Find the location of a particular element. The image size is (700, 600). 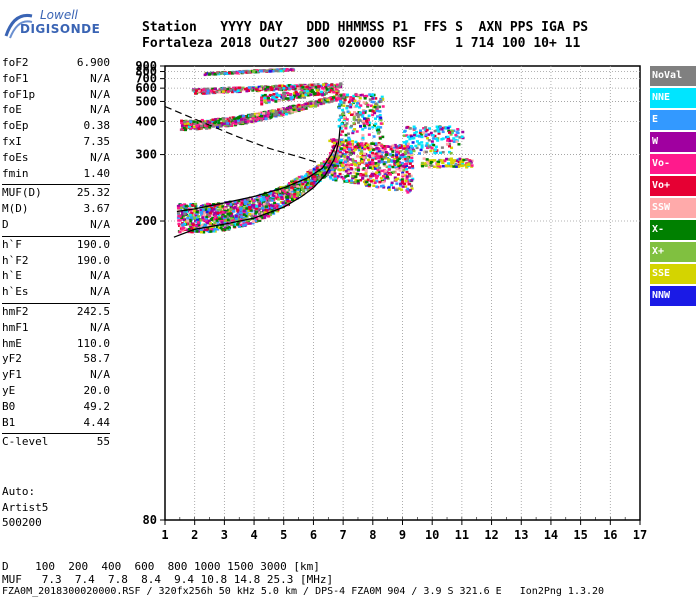

param-value: 3.67 is located at coordinates (97, 209).